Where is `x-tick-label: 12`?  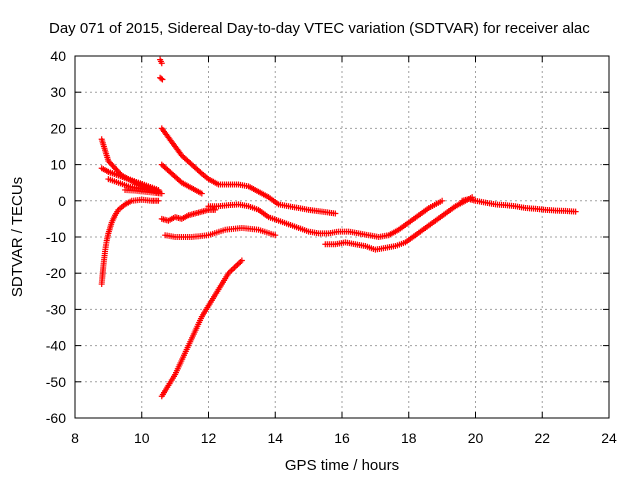
x-tick-label: 12 is located at coordinates (209, 438).